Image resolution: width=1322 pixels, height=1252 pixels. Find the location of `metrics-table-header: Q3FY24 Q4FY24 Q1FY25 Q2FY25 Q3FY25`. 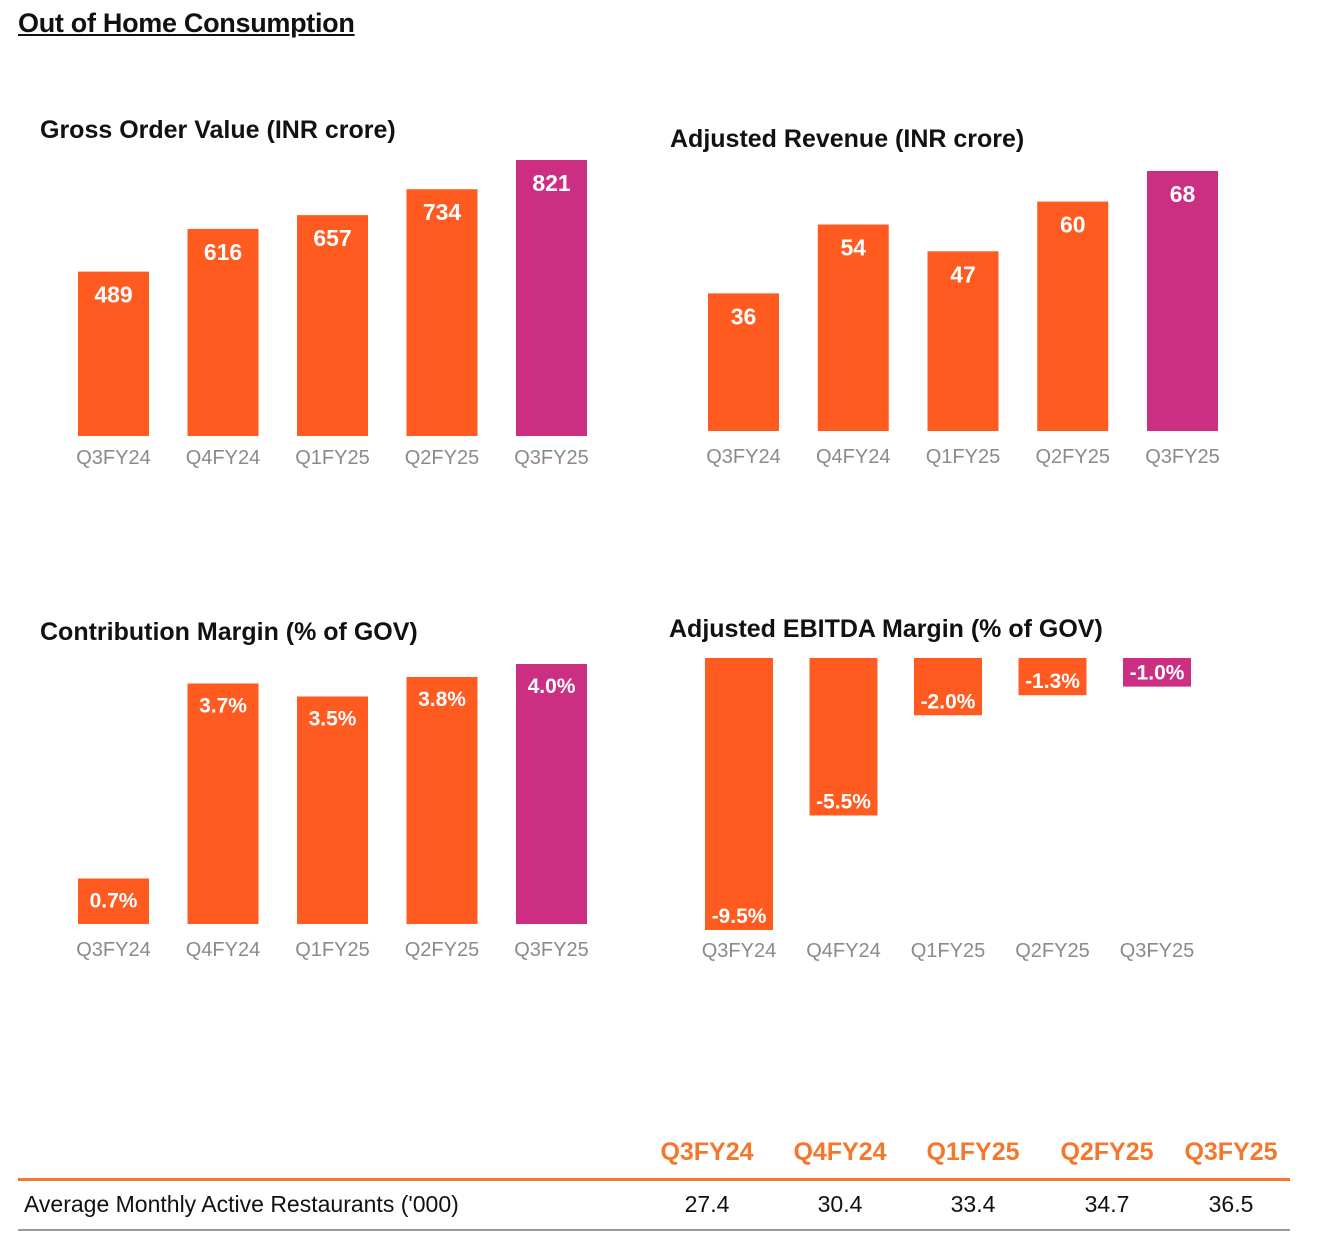

metrics-table-header: Q3FY24 Q4FY24 Q1FY25 Q2FY25 Q3FY25 is located at coordinates (654, 1156).